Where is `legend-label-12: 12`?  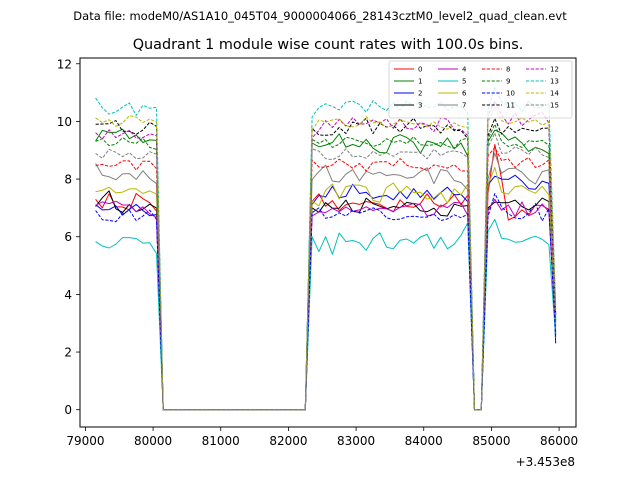
legend-label-12: 12 is located at coordinates (554, 70).